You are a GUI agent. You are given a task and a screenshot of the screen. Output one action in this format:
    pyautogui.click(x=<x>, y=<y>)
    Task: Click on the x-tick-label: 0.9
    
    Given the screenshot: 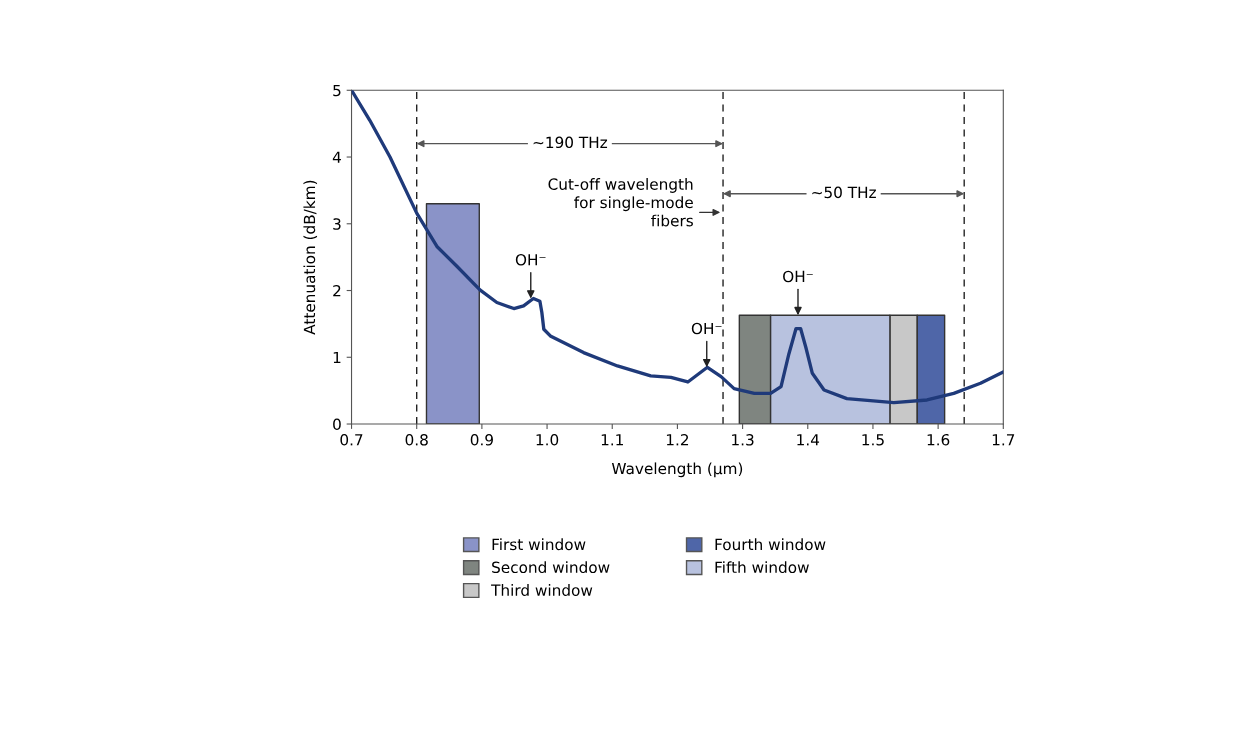 What is the action you would take?
    pyautogui.click(x=481, y=440)
    